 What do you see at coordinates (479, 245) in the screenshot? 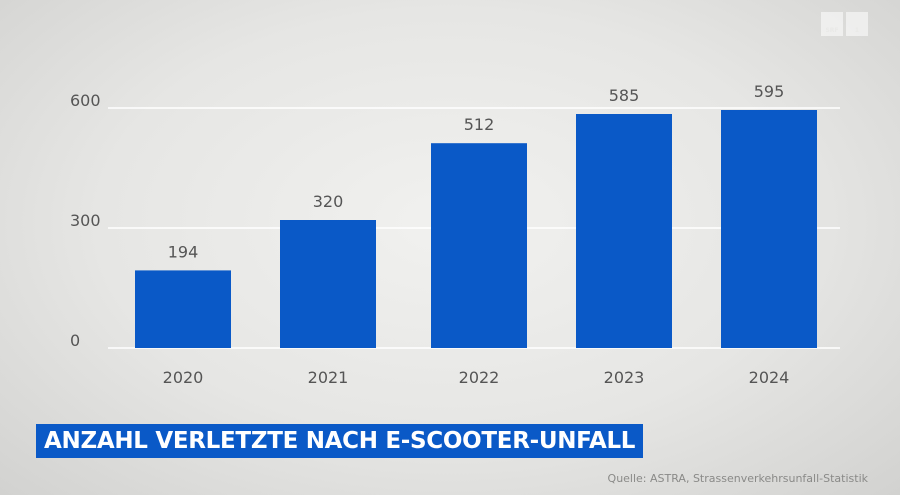
I see `bar-2022` at bounding box center [479, 245].